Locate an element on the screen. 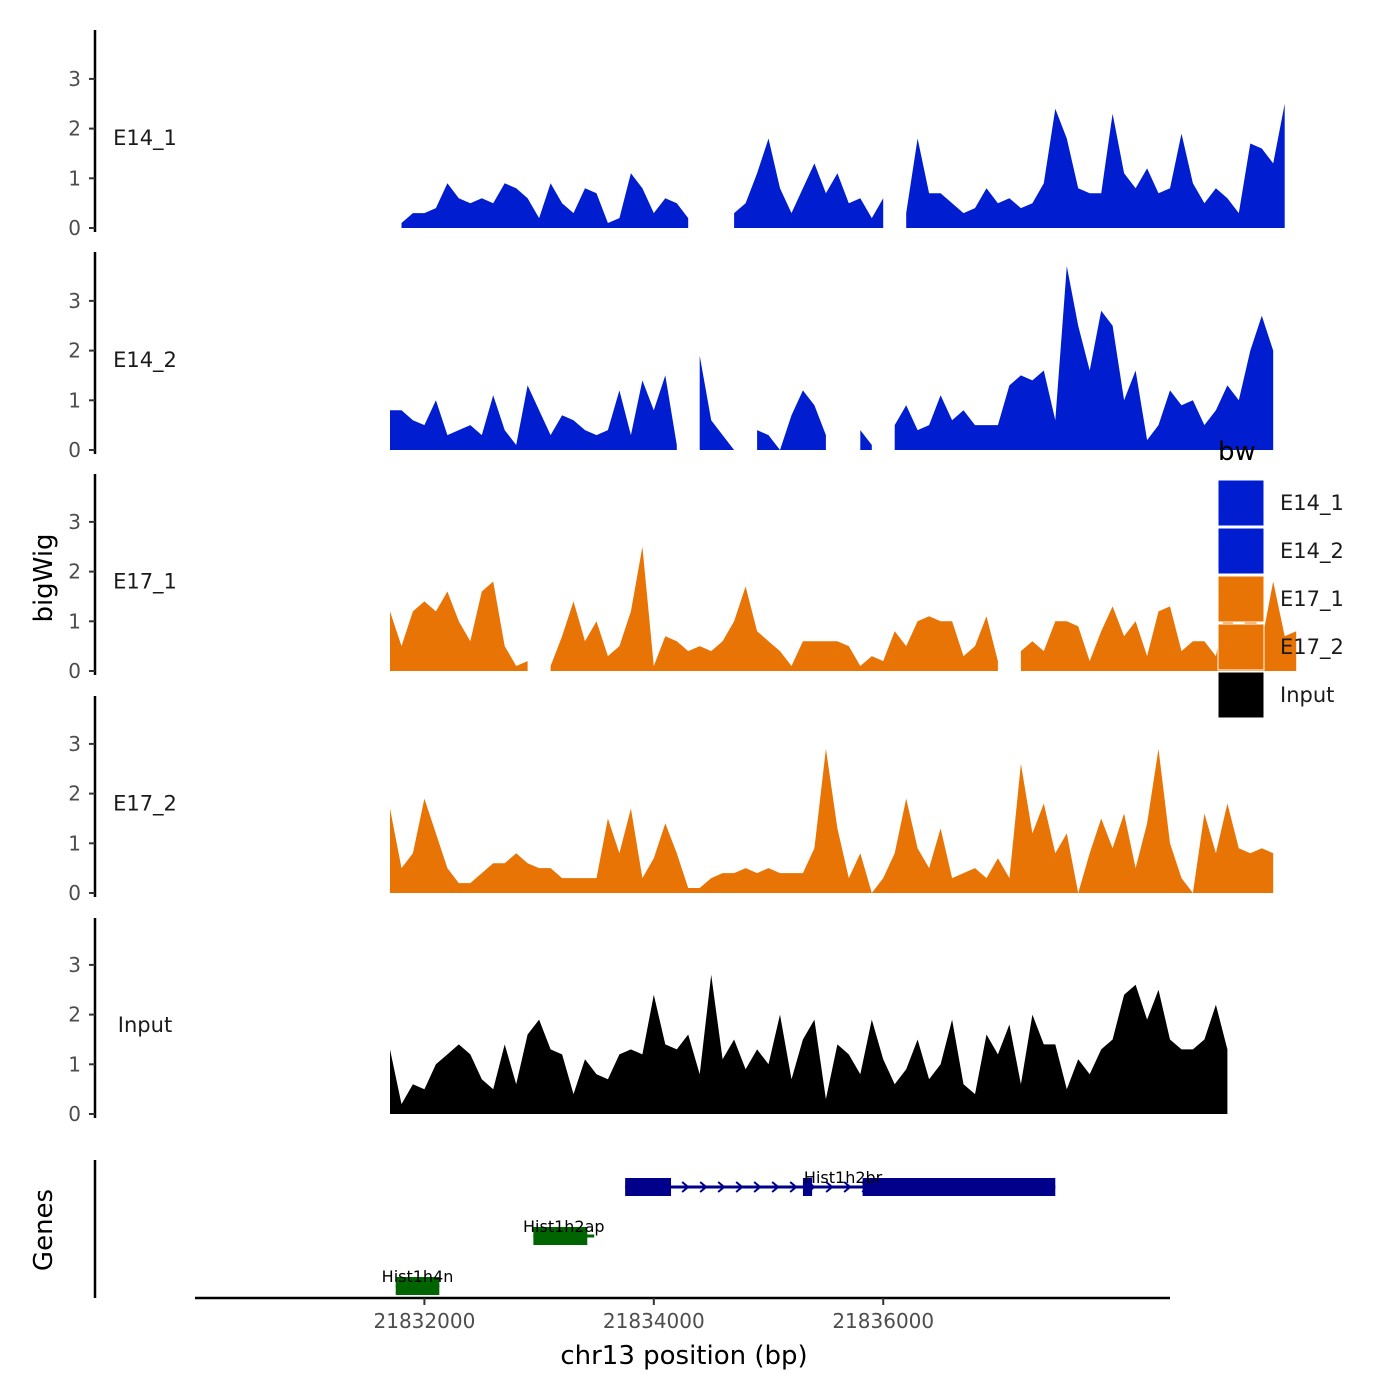 This screenshot has height=1400, width=1400. gene-hist1h2ap: Hist1h2ap is located at coordinates (564, 1231).